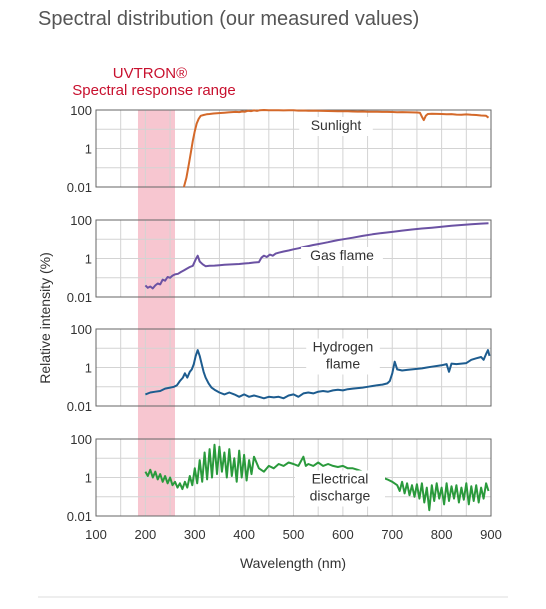 The height and width of the screenshot is (609, 546). I want to click on panel-3: 100 1 0.01 Hydrogen flame, so click(279, 368).